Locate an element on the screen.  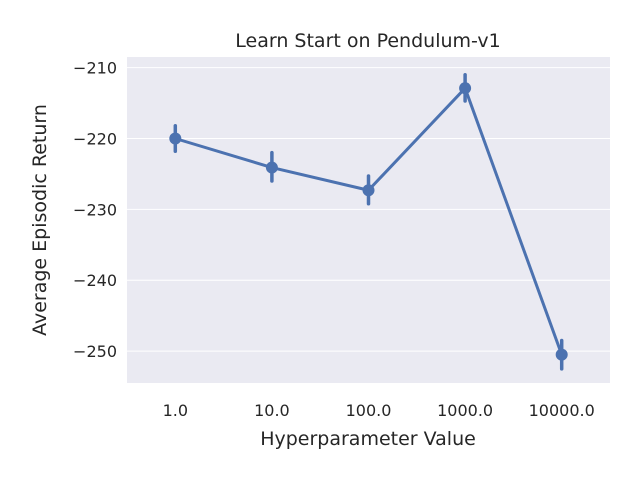
y-tick-label: −220 is located at coordinates (95, 139).